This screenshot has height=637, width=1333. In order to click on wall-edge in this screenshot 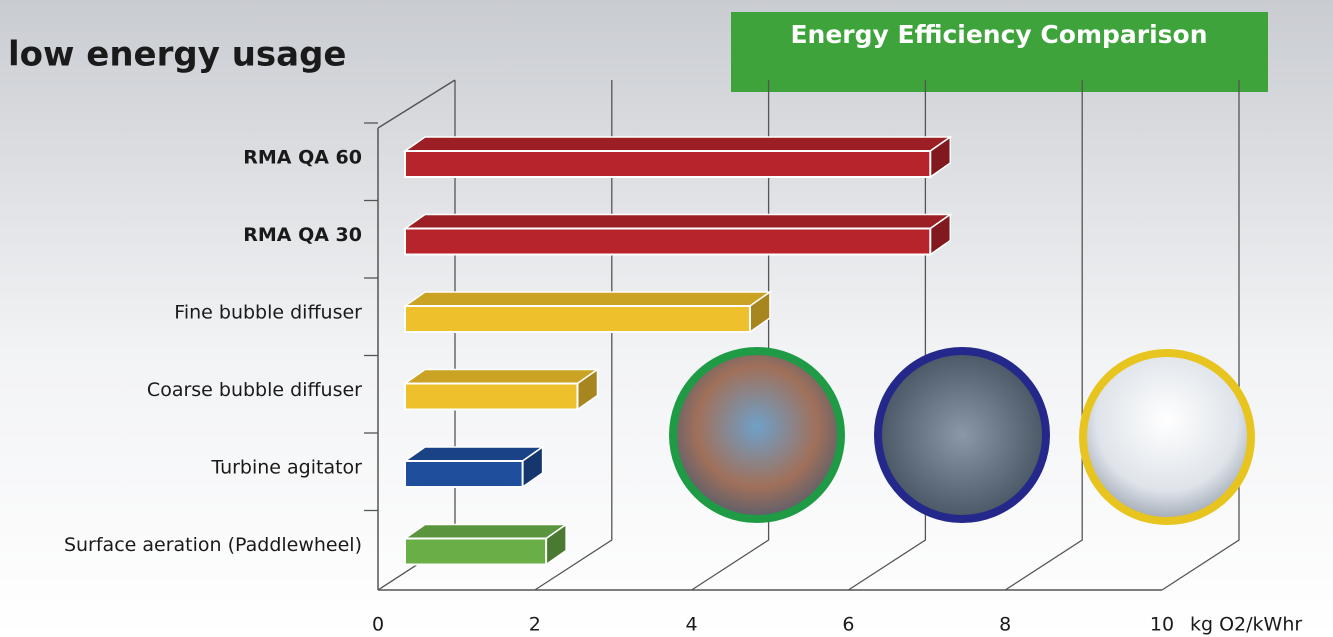, I will do `click(416, 104)`.